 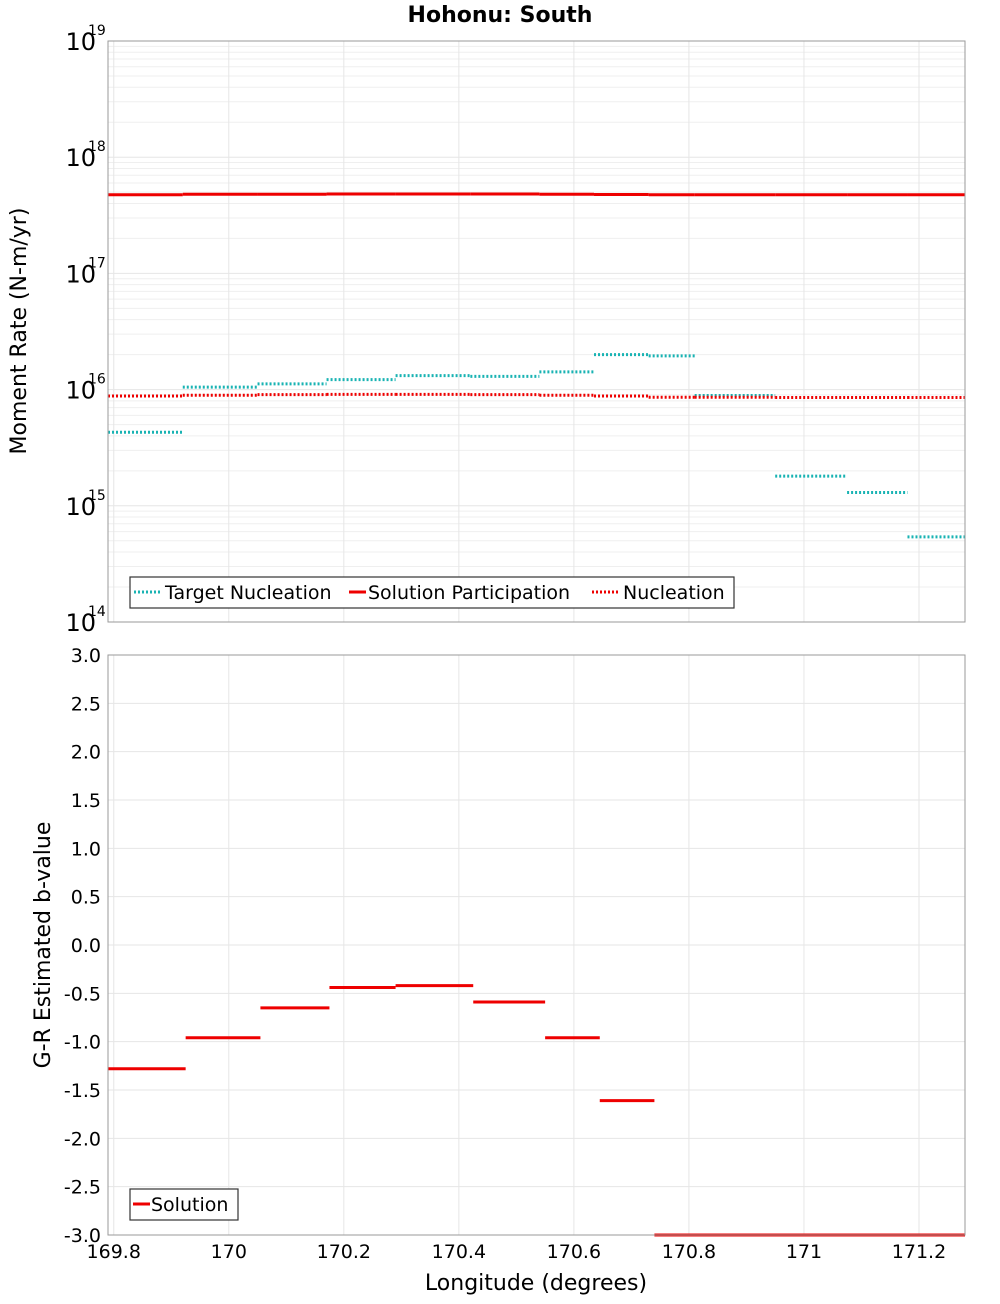 I want to click on y-tick-exponent: 17, so click(x=97, y=263).